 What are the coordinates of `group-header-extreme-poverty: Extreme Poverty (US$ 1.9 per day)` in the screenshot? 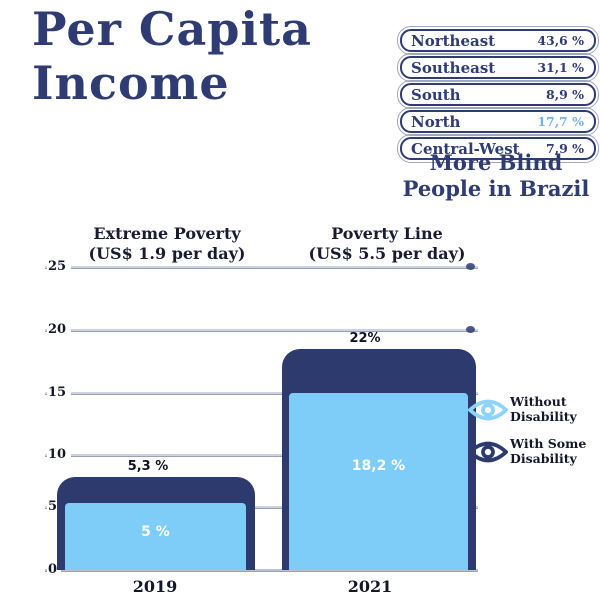 It's located at (167, 244).